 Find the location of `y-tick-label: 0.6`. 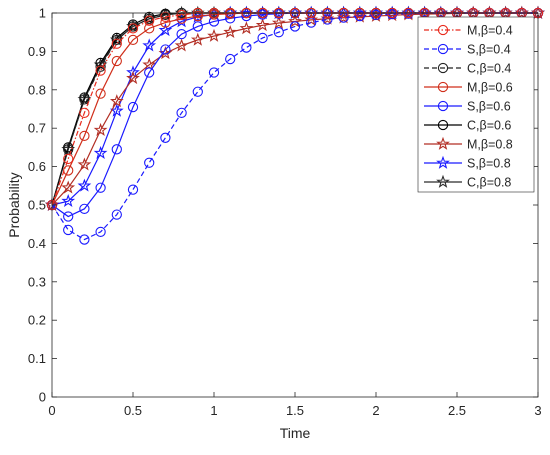

y-tick-label: 0.6 is located at coordinates (37, 166).